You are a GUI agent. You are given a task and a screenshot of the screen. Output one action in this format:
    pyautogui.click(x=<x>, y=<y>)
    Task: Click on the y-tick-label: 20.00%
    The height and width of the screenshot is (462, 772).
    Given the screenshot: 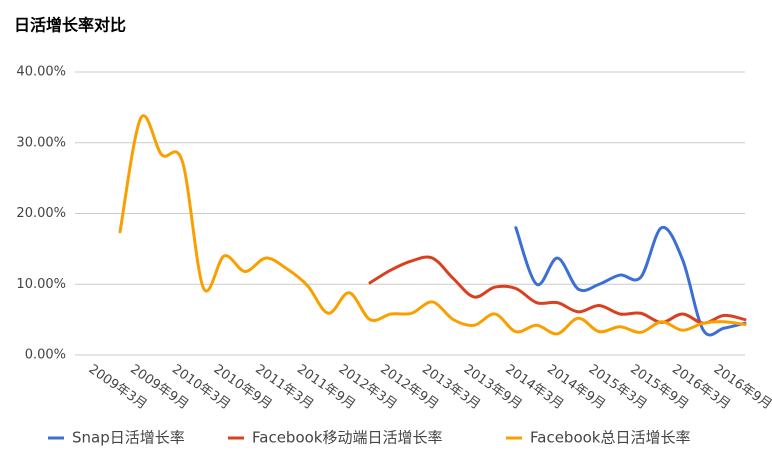 What is the action you would take?
    pyautogui.click(x=41, y=213)
    